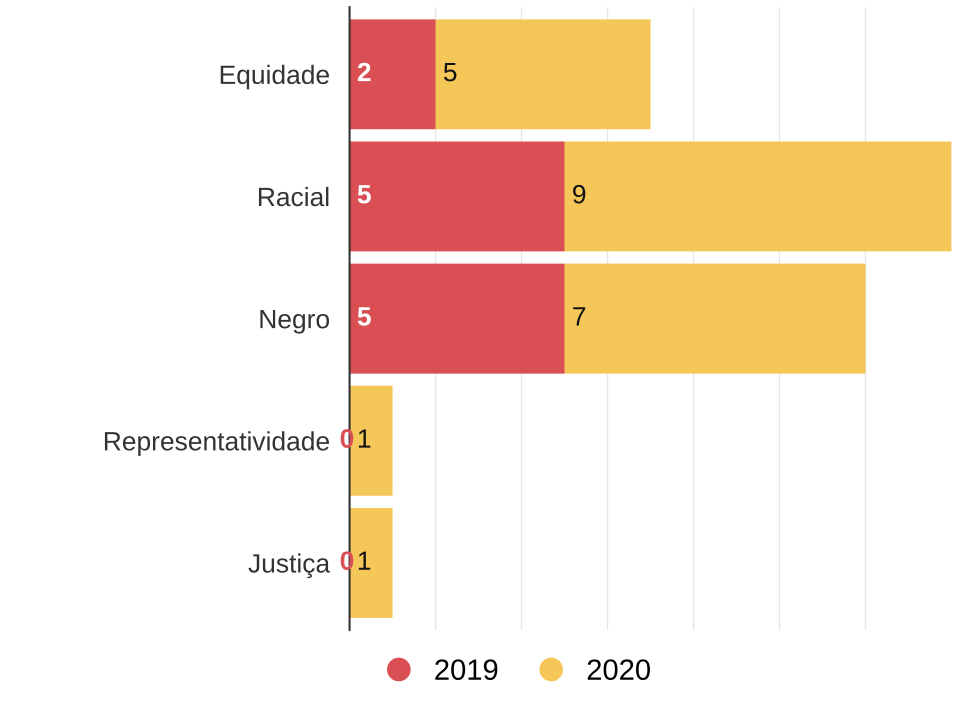 Image resolution: width=963 pixels, height=712 pixels. What do you see at coordinates (274, 77) in the screenshot?
I see `y-tick-label: Equidade` at bounding box center [274, 77].